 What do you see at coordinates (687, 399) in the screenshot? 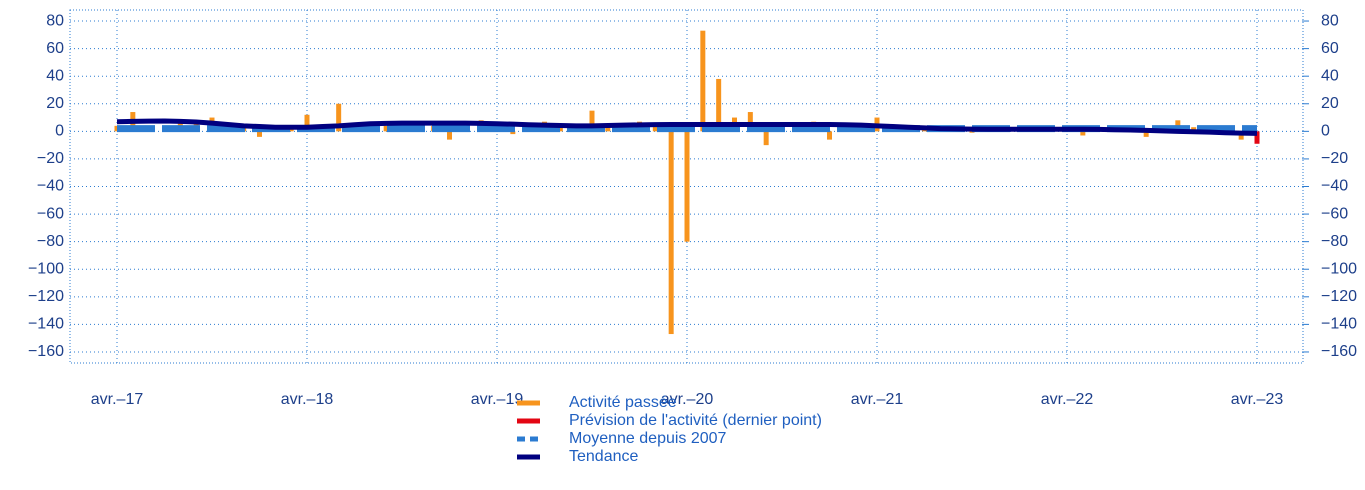
I see `x-tick-label: avr.–20` at bounding box center [687, 399].